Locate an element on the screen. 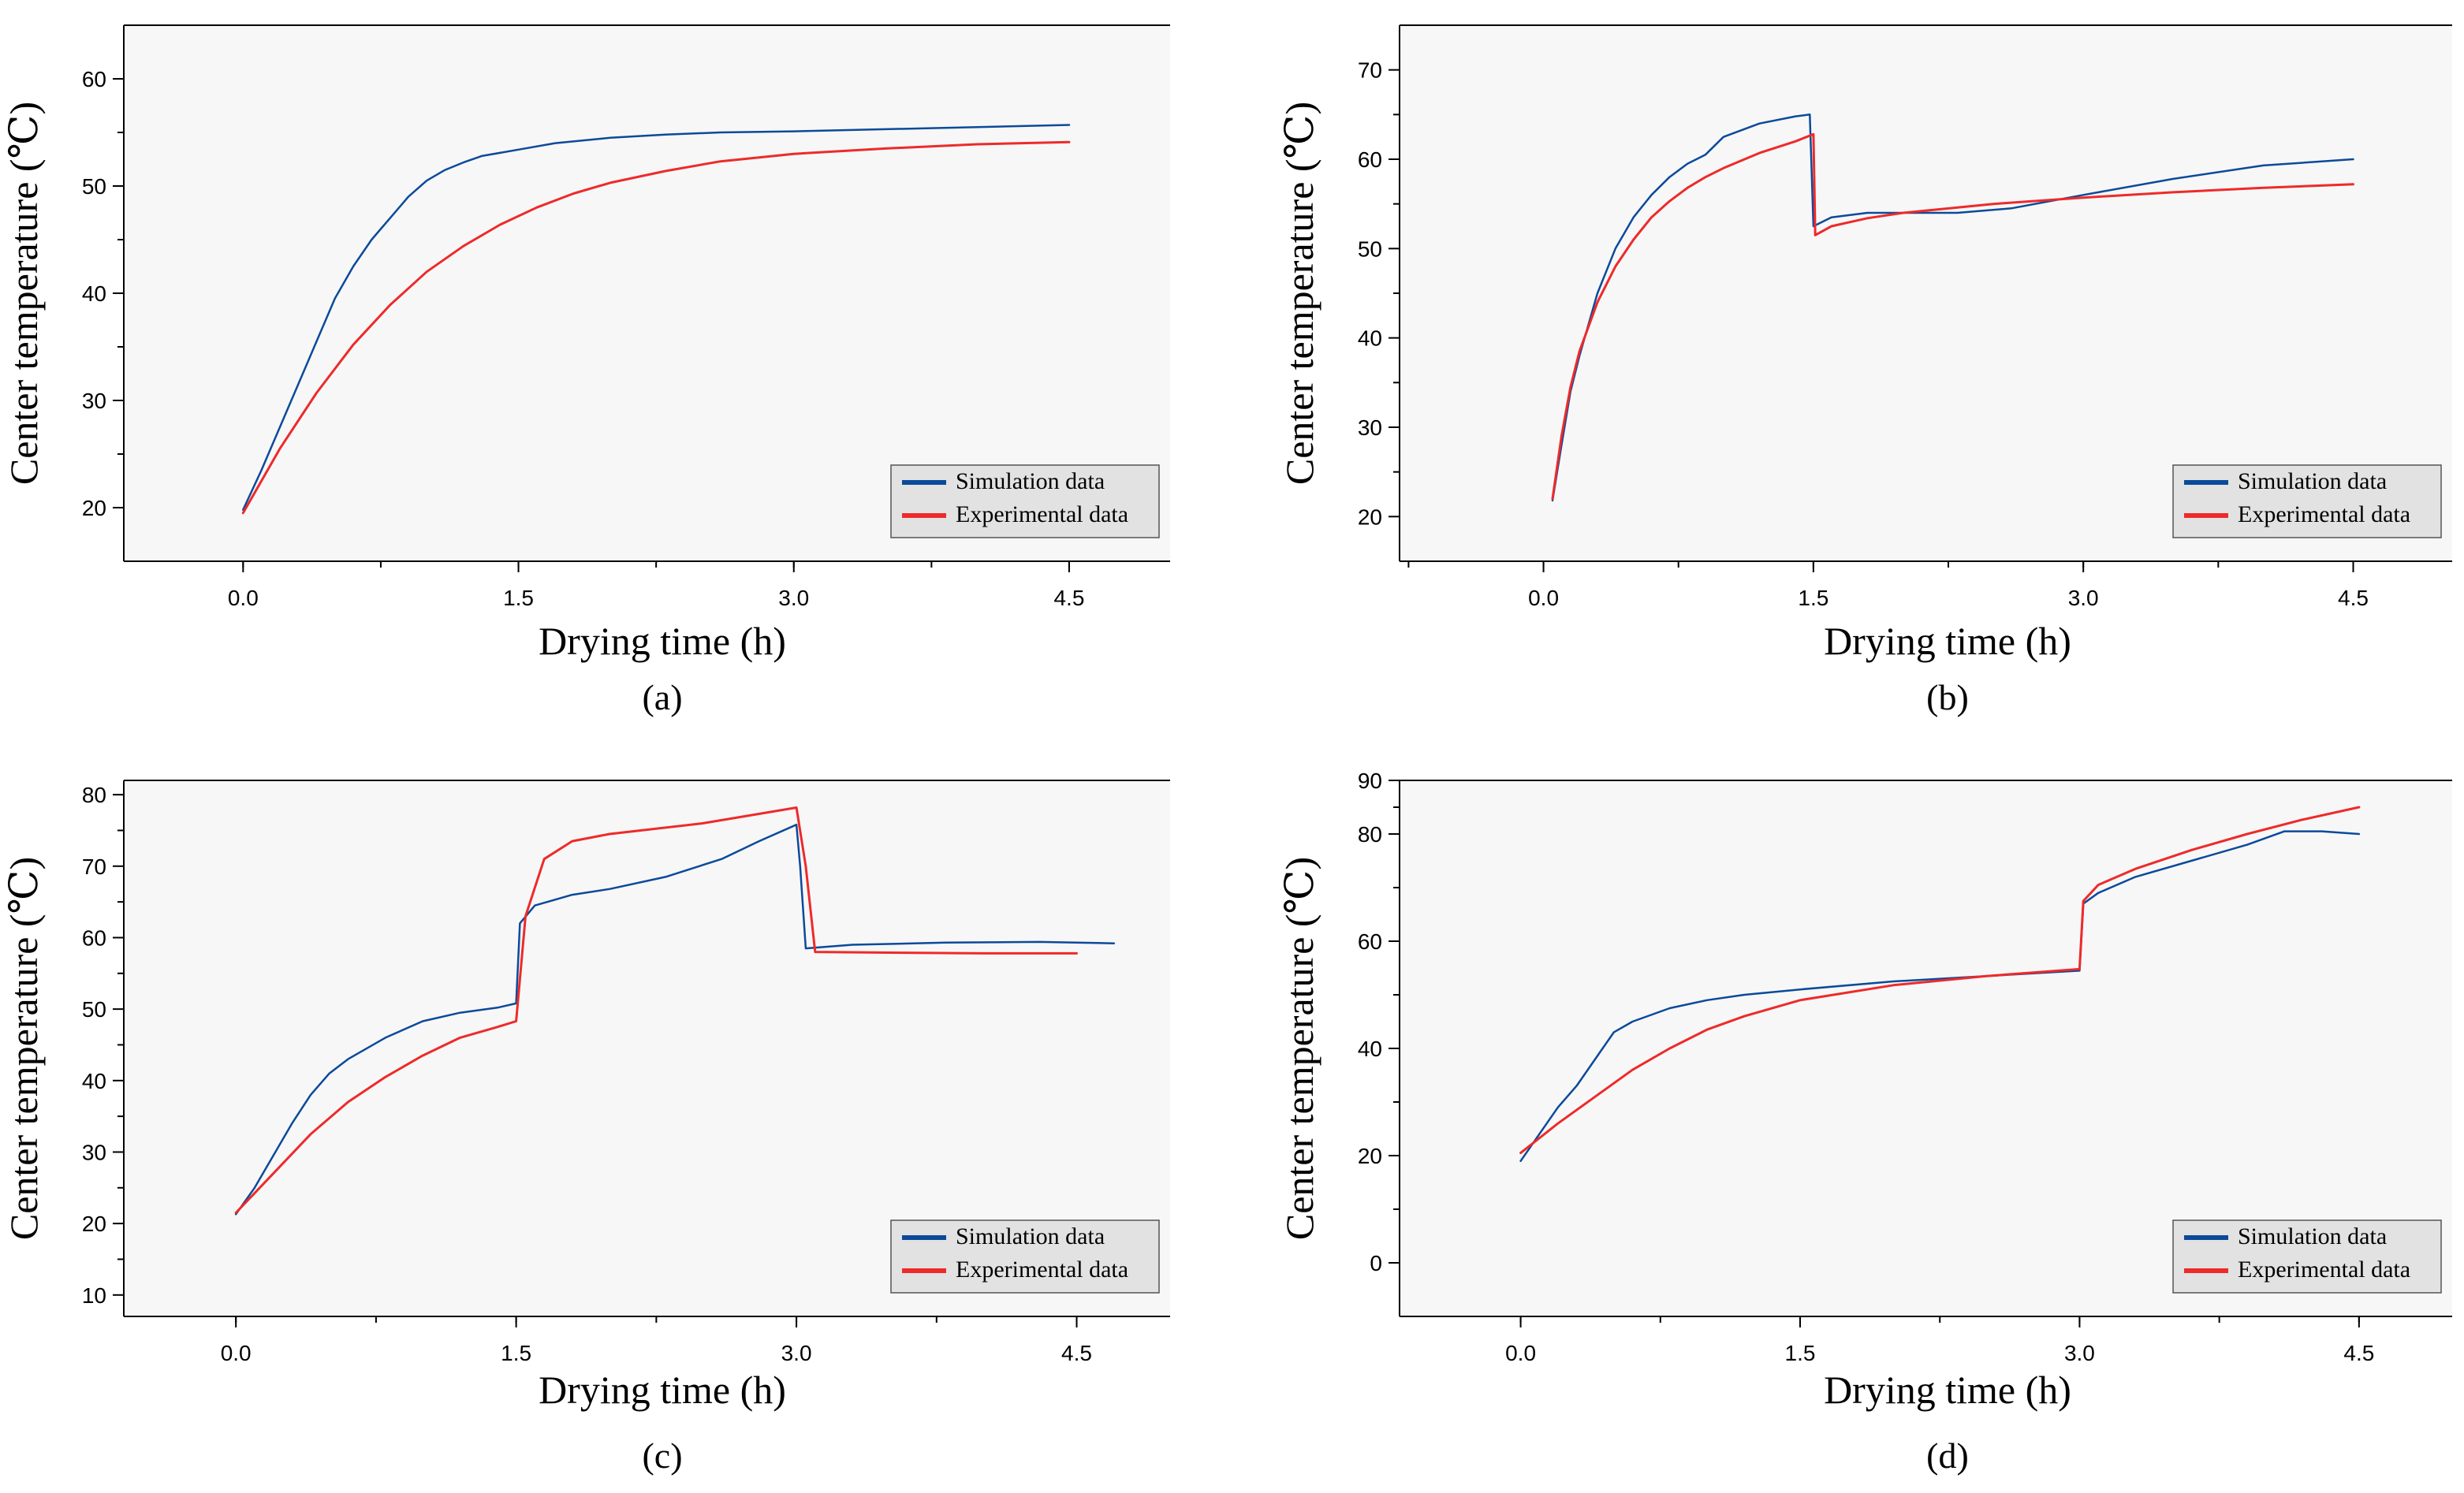 The height and width of the screenshot is (1493, 2464). panel-label: (c) is located at coordinates (662, 1455).